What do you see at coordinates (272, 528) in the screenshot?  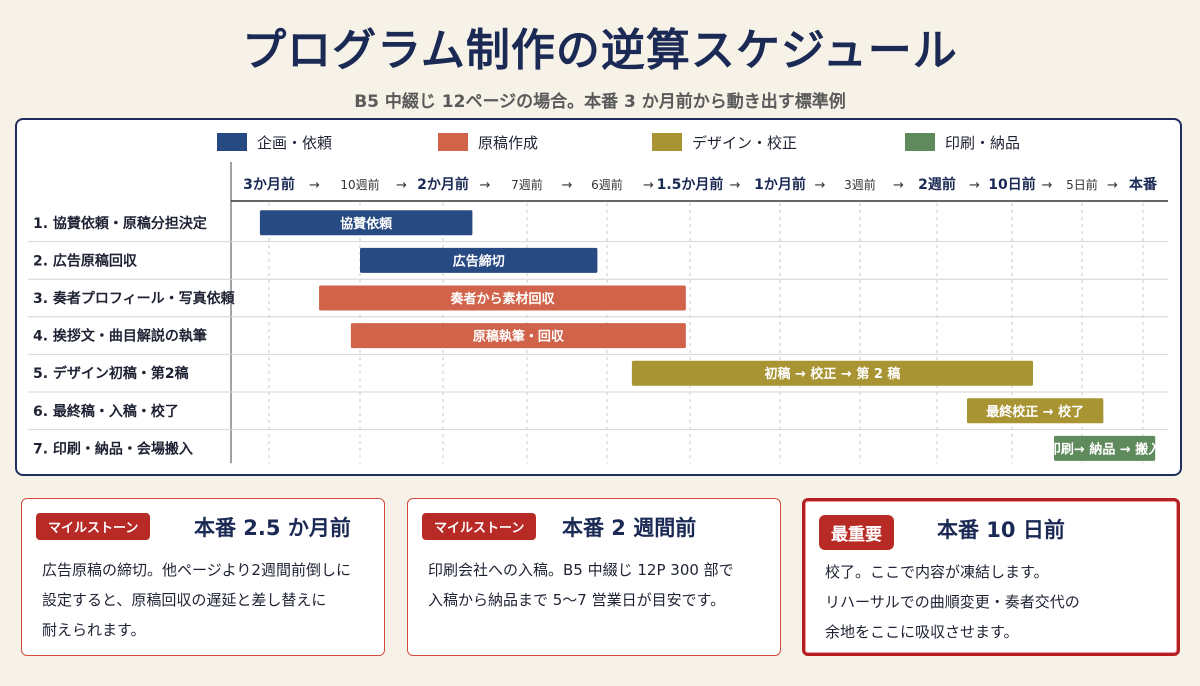 I see `milestone-heading: 本番 2.5 か月前` at bounding box center [272, 528].